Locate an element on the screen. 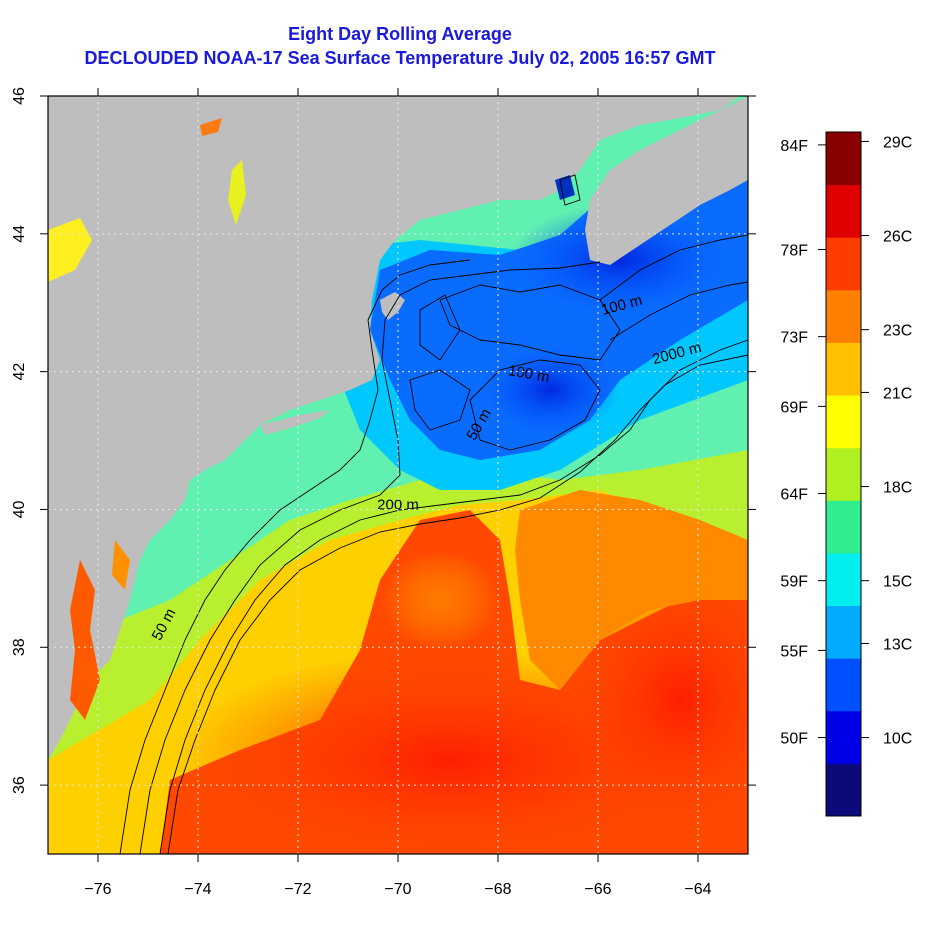  bay-of-fundy-cold-core is located at coordinates (620, 260).